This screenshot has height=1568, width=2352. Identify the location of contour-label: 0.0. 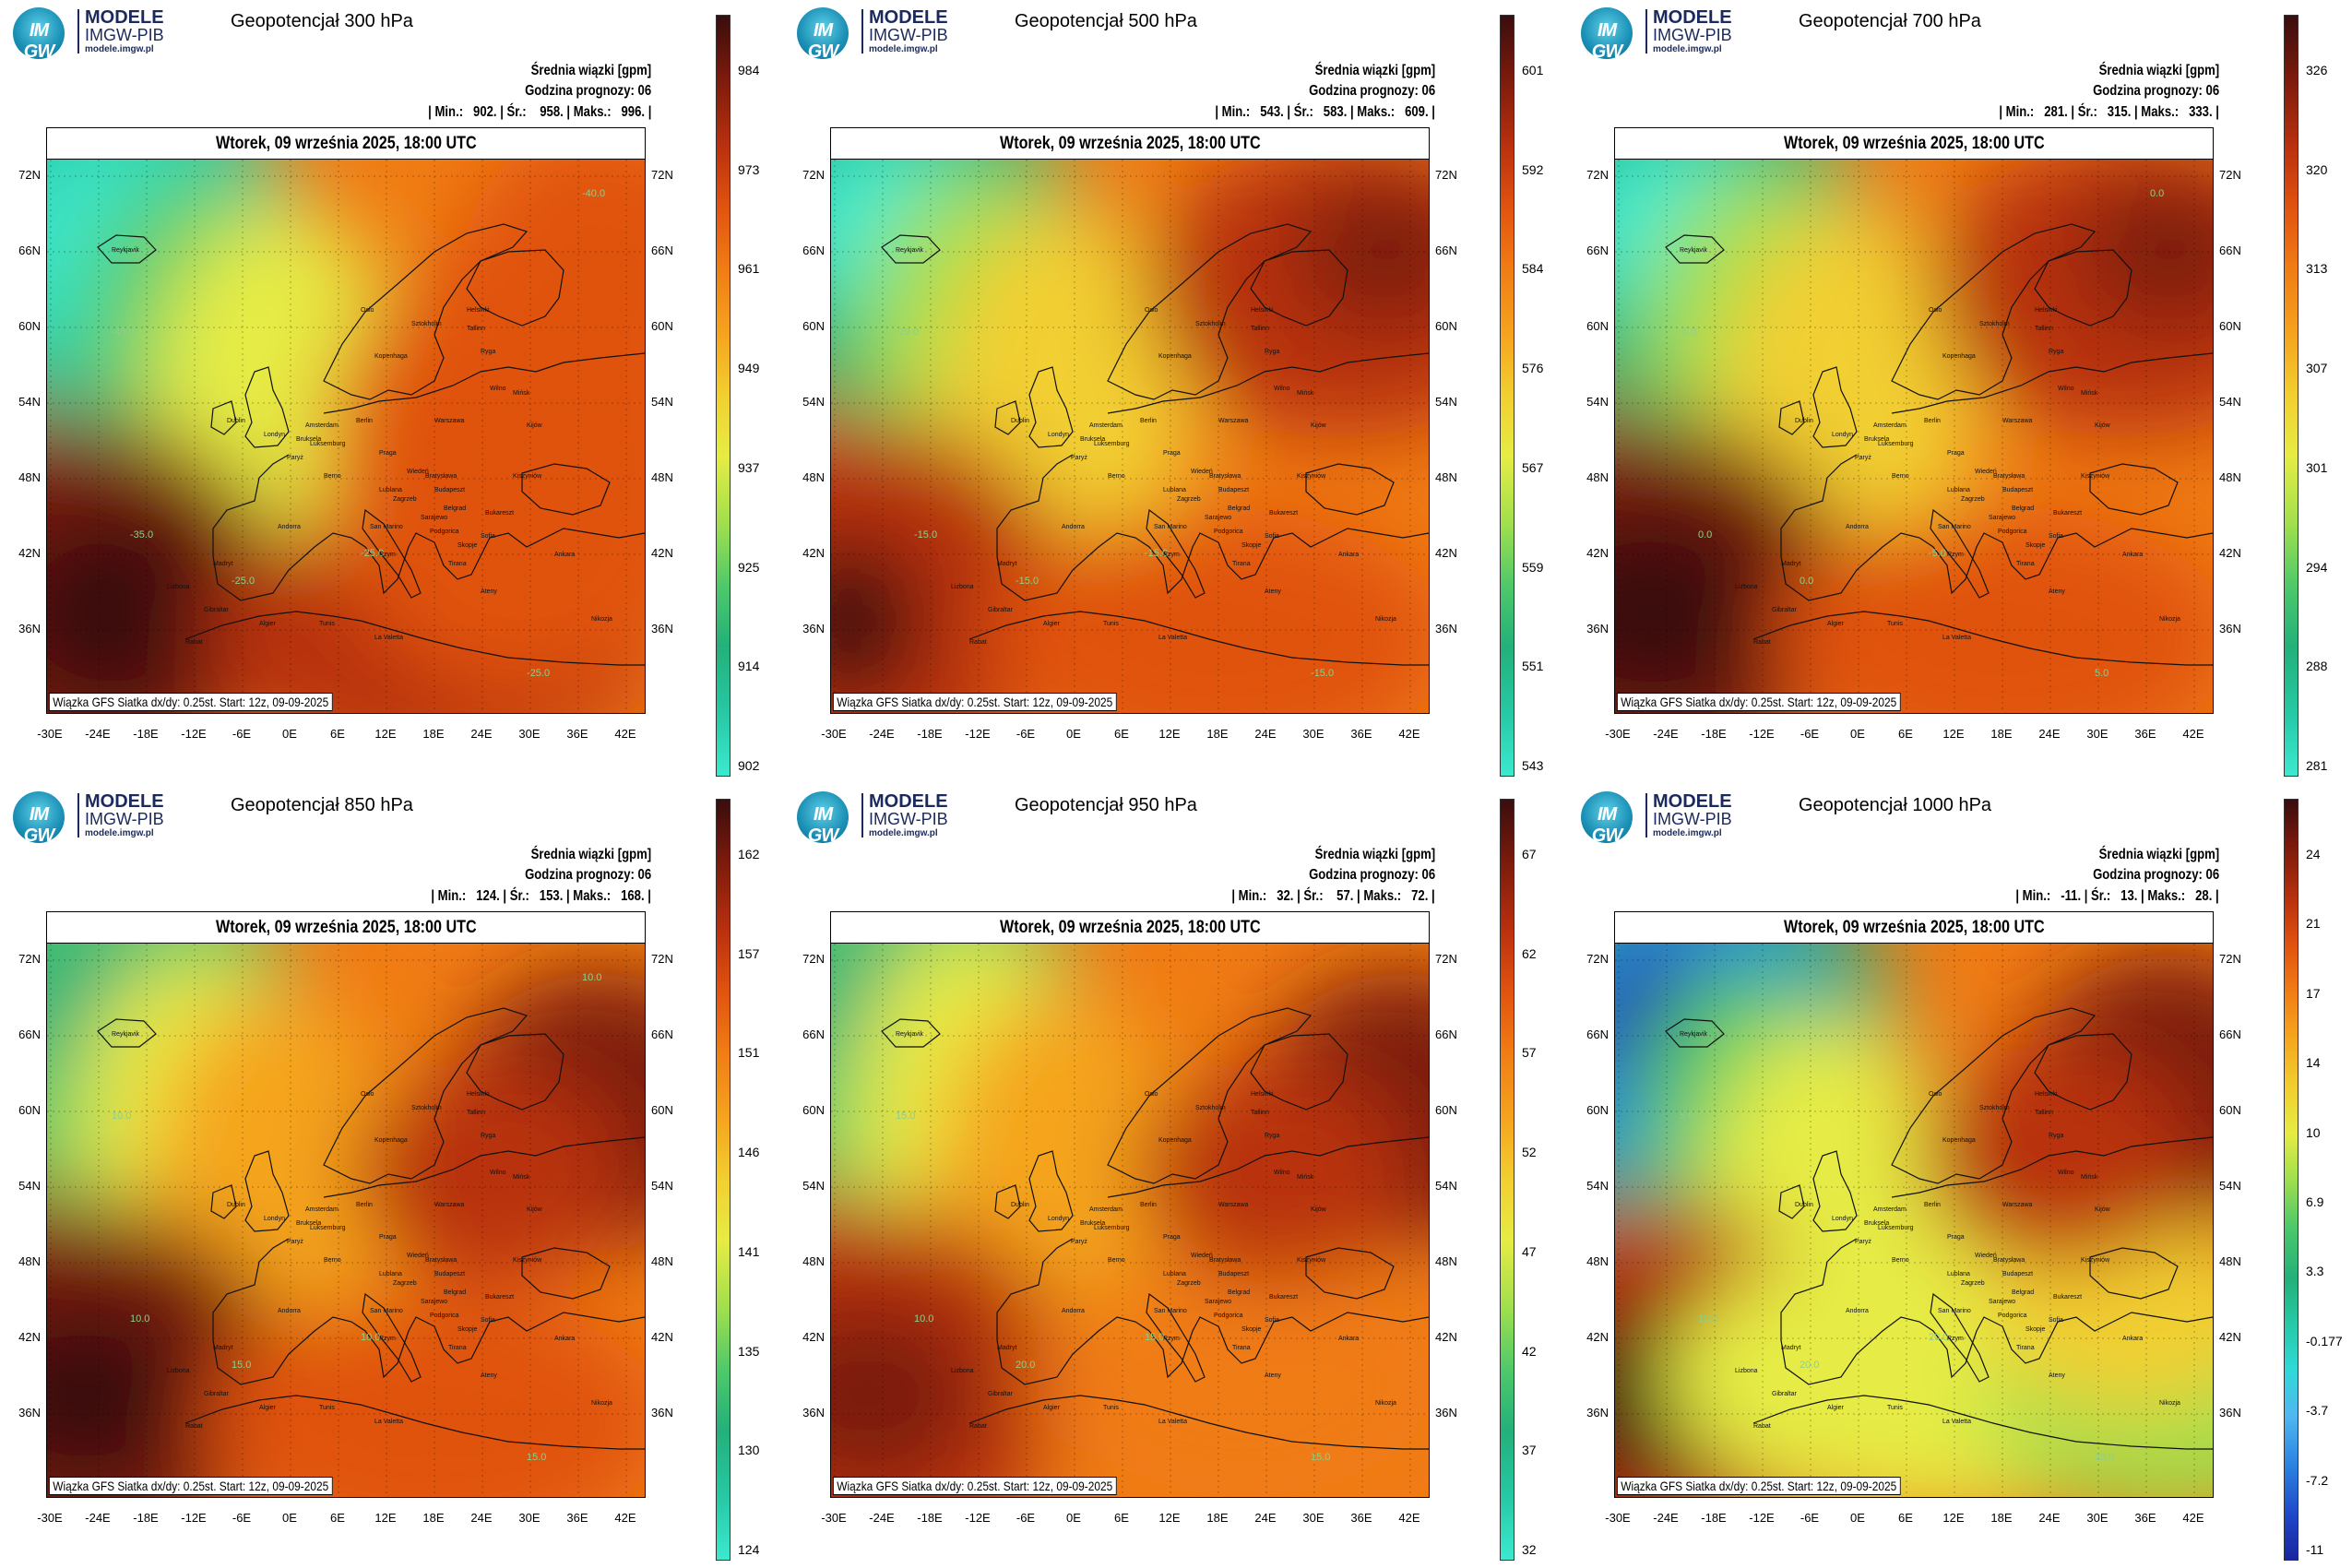
(1705, 534).